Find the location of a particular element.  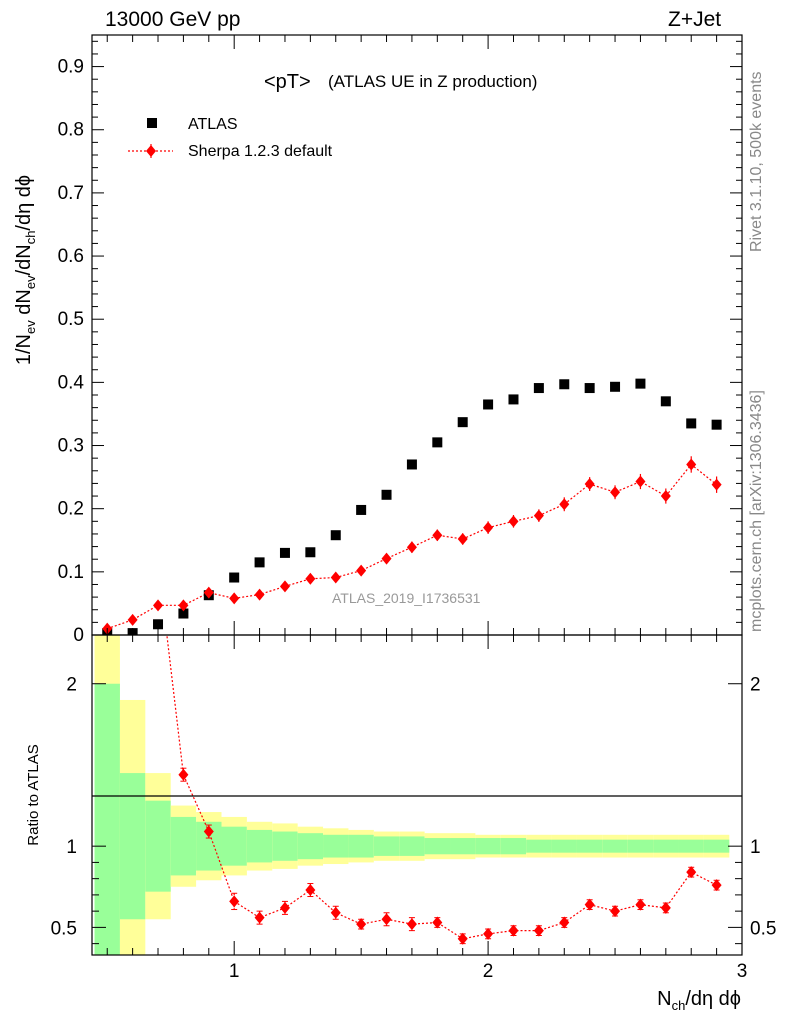

svg-text: 1/Nev dNev/dNch/dη dϕ is located at coordinates (25, 270).